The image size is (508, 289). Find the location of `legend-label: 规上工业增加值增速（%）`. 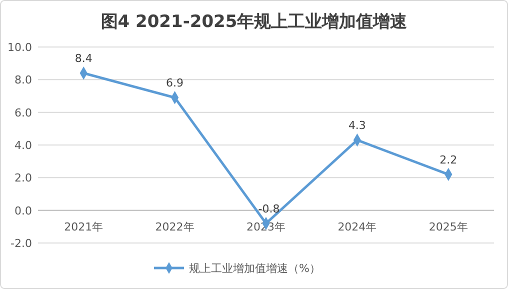

legend-label: 规上工业增加值增速（%） is located at coordinates (254, 268).